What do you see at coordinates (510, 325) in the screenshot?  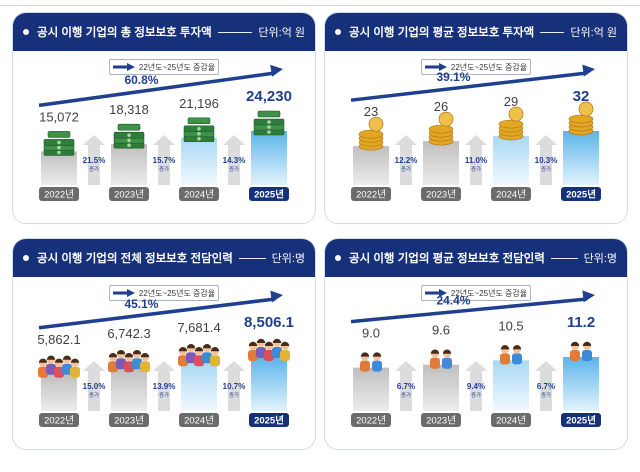 I see `data-label: 10.5` at bounding box center [510, 325].